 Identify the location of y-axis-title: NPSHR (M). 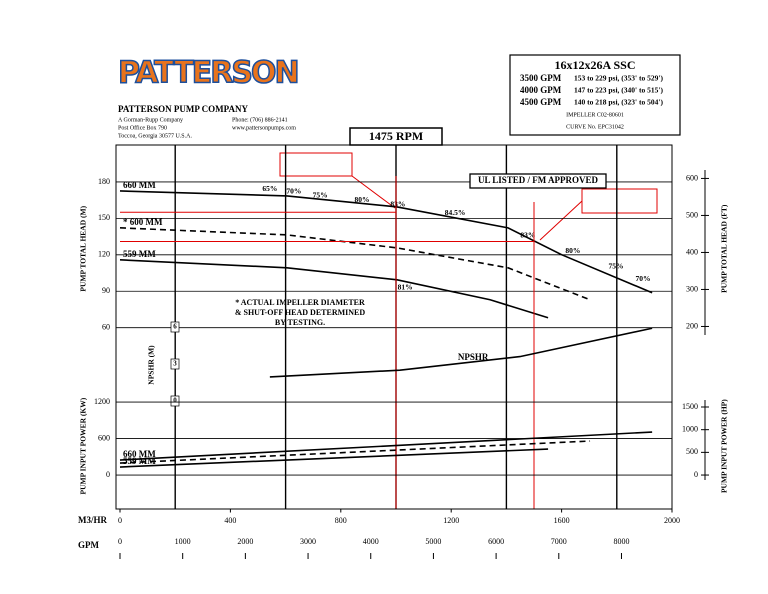
(151, 365).